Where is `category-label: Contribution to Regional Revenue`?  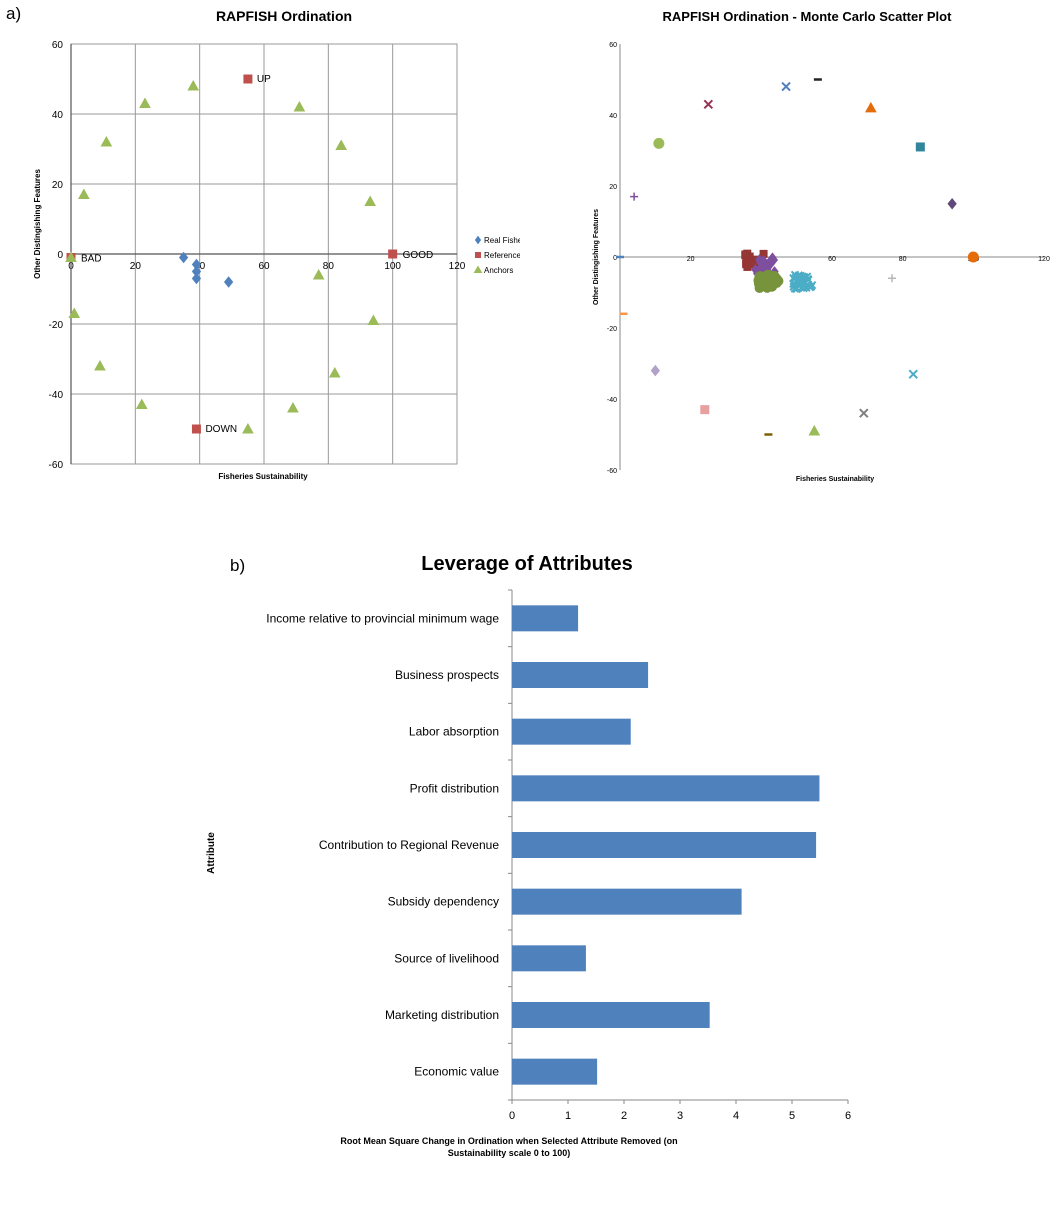
category-label: Contribution to Regional Revenue is located at coordinates (409, 845).